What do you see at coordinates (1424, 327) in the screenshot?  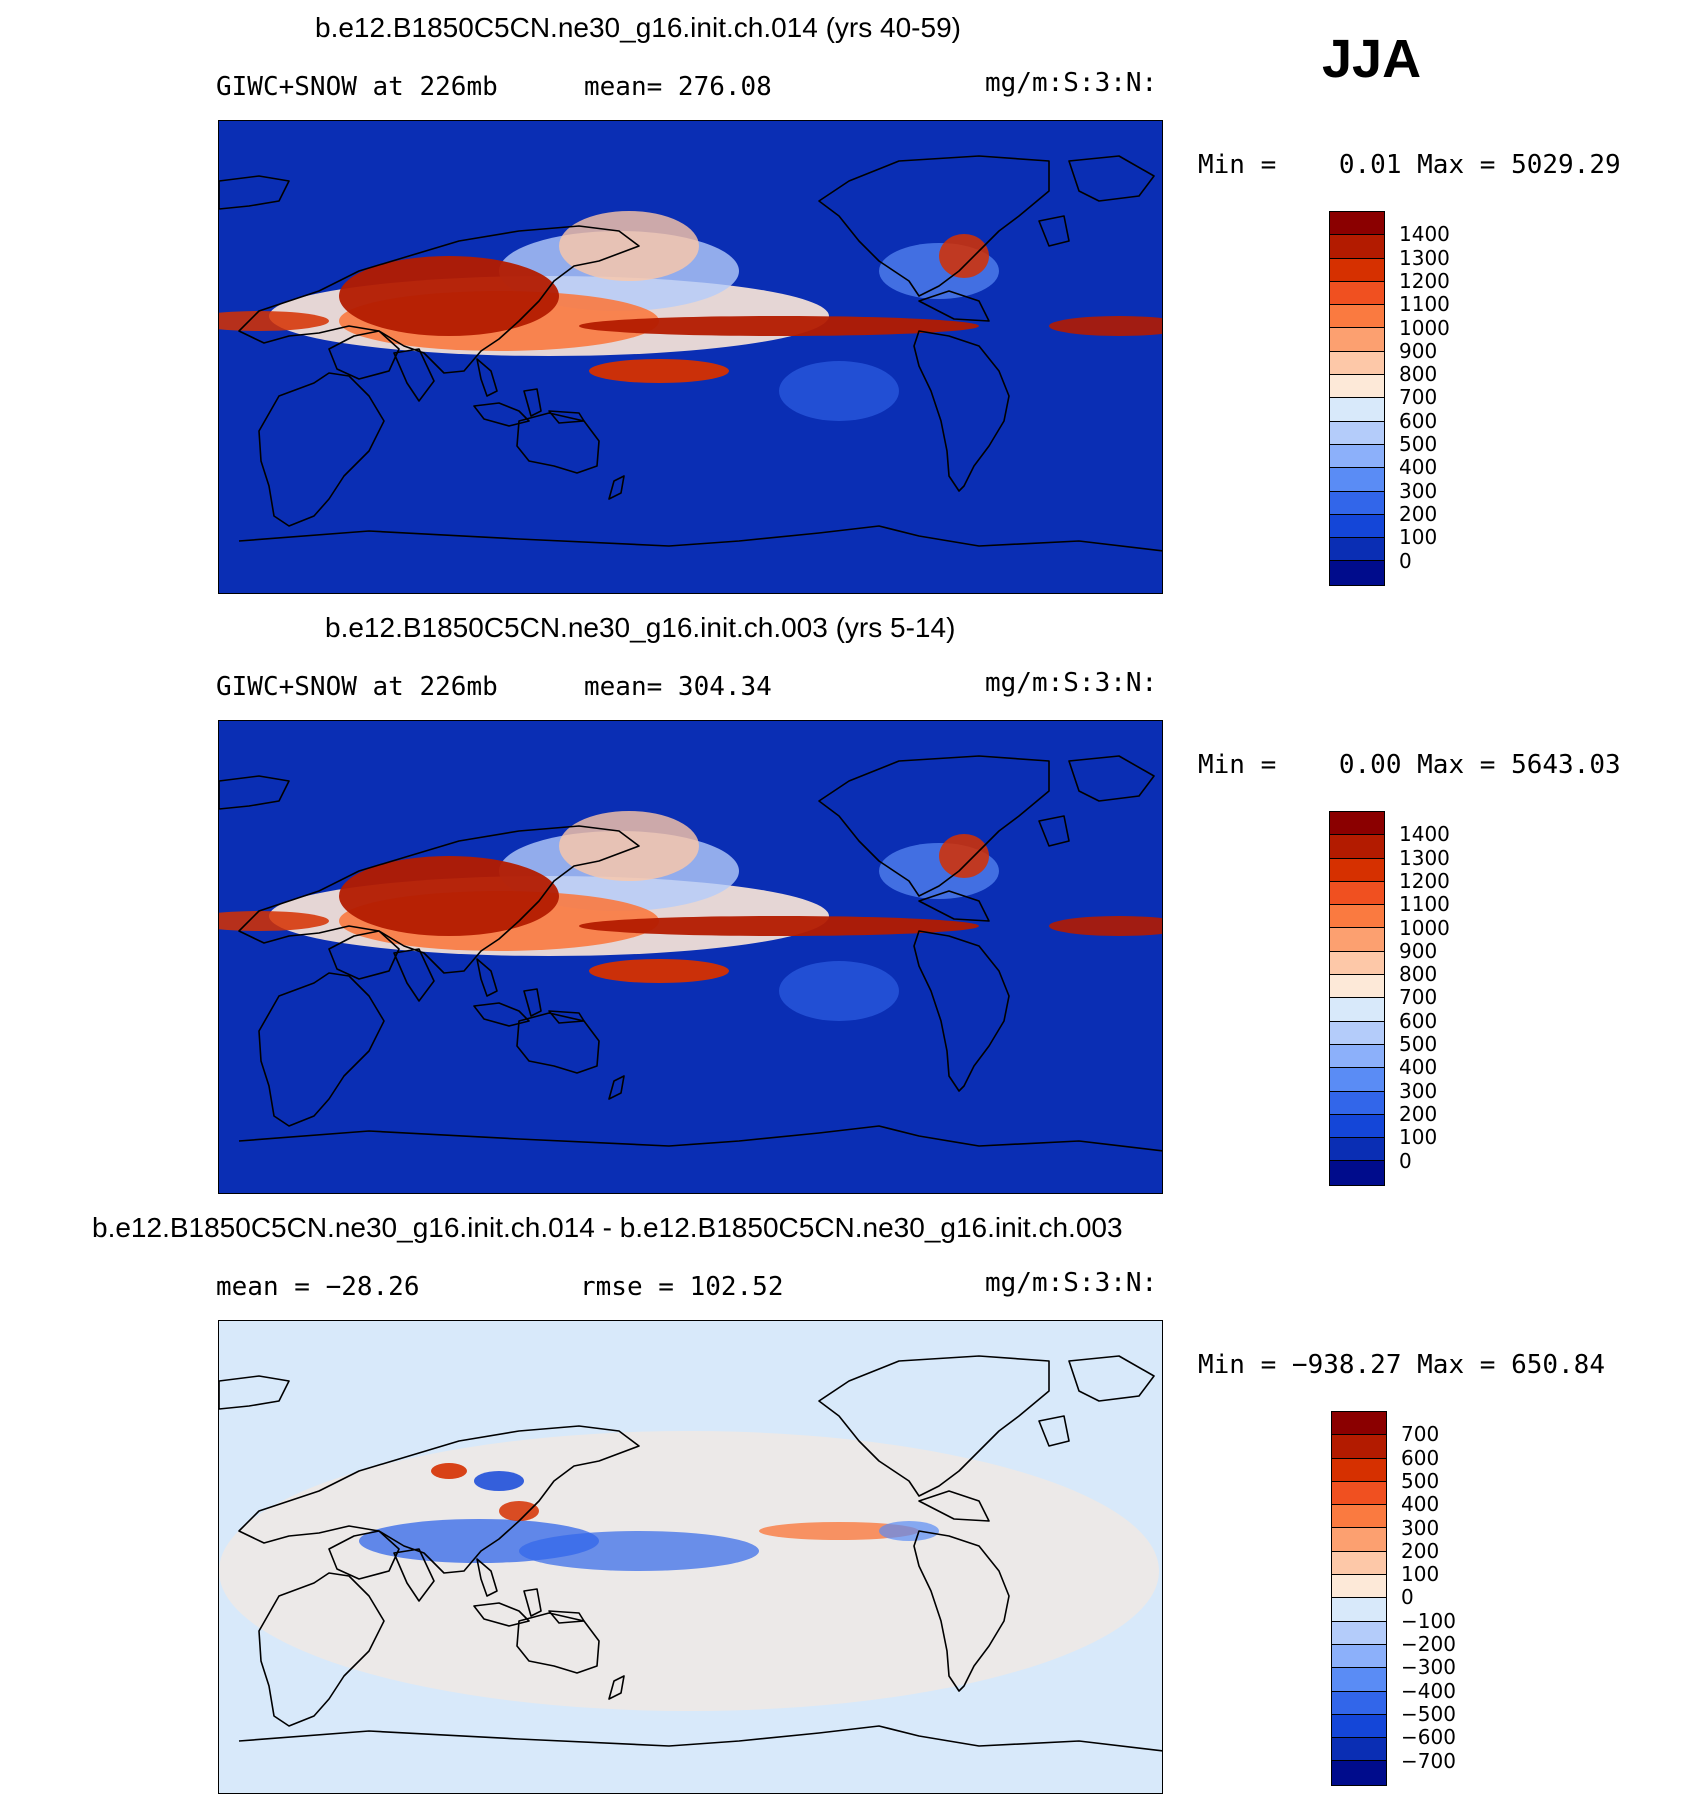 I see `colorbar-tick-label: 1000` at bounding box center [1424, 327].